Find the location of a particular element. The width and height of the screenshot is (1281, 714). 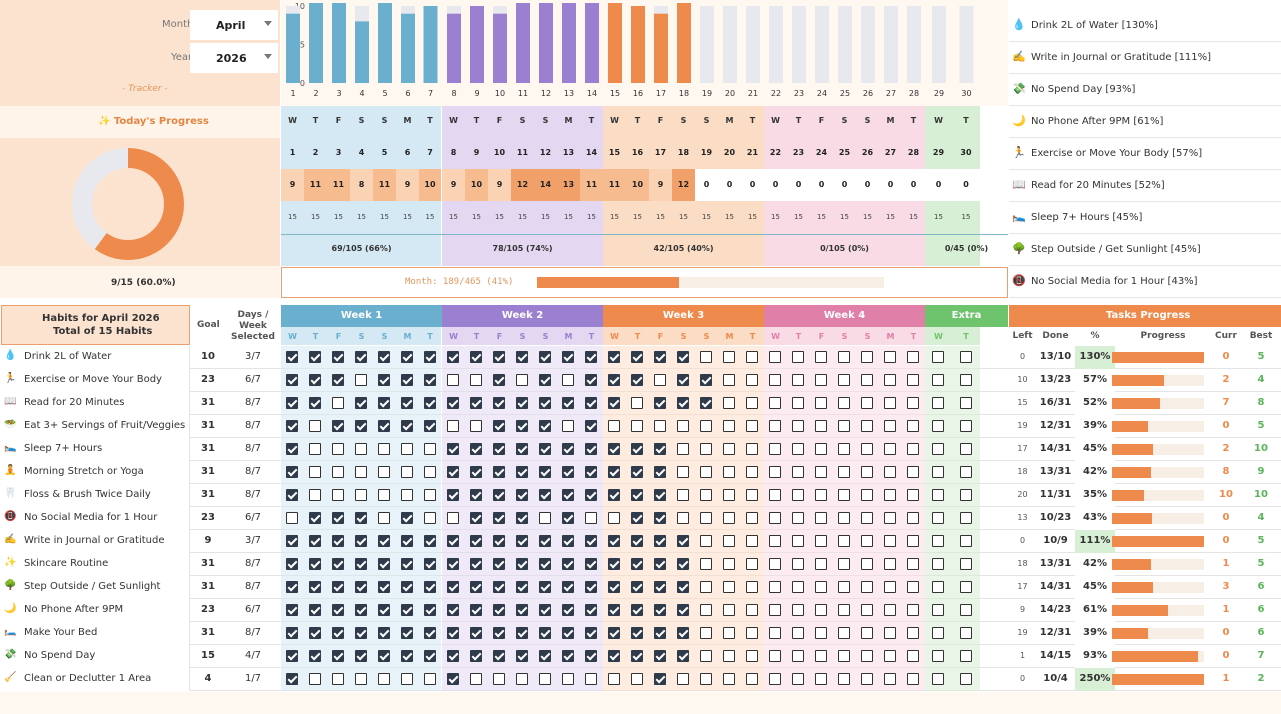

year-select: 2026 is located at coordinates (234, 58).